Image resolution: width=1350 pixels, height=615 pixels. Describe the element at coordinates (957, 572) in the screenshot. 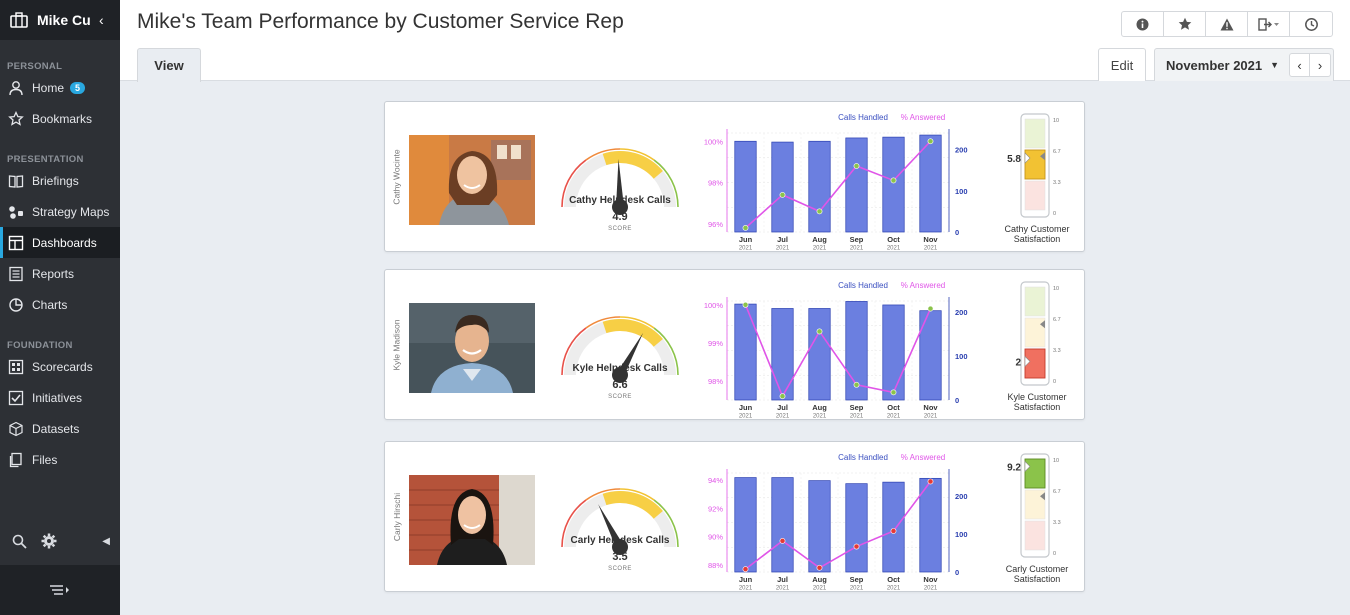

I see `right-tick-label: 0` at that location.